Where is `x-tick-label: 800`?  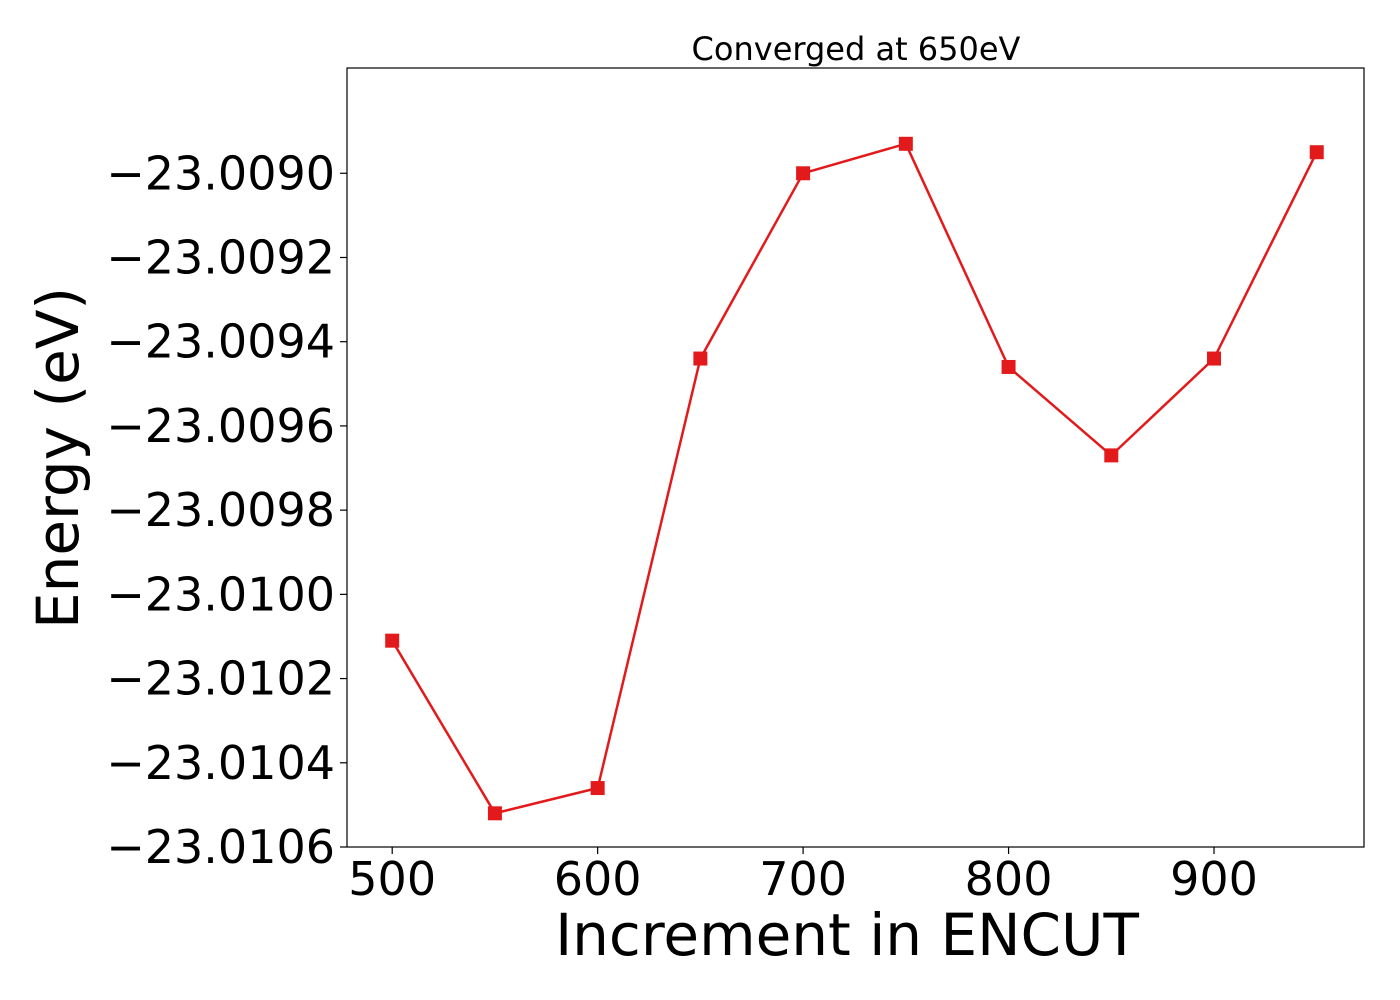 x-tick-label: 800 is located at coordinates (1009, 879).